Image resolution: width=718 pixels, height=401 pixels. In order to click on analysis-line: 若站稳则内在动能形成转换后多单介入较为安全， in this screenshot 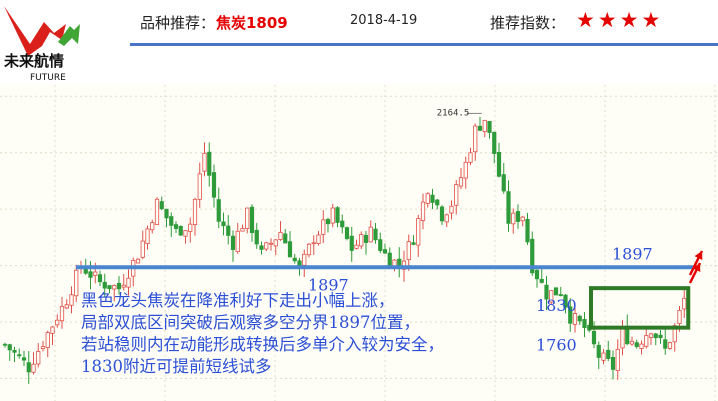, I will do `click(262, 344)`.